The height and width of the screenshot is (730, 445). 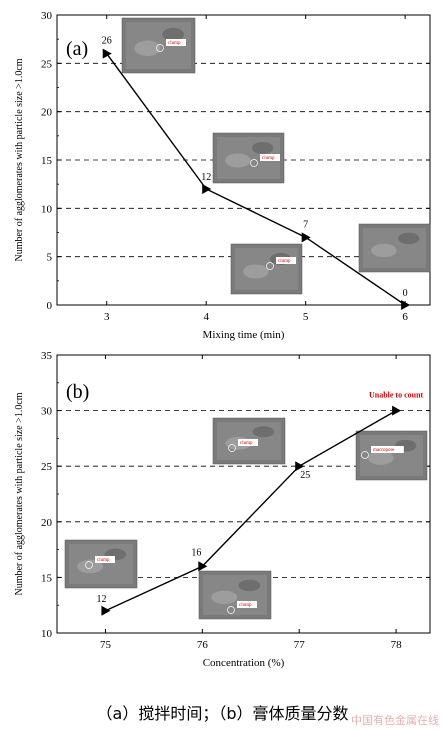 I want to click on x-tick-label: 76, so click(x=203, y=645).